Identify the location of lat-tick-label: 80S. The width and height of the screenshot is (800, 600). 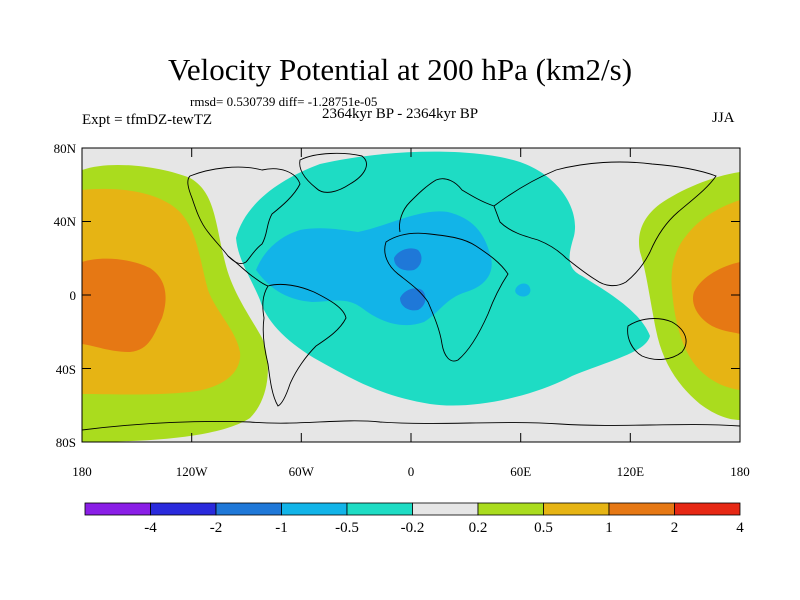
(66, 442).